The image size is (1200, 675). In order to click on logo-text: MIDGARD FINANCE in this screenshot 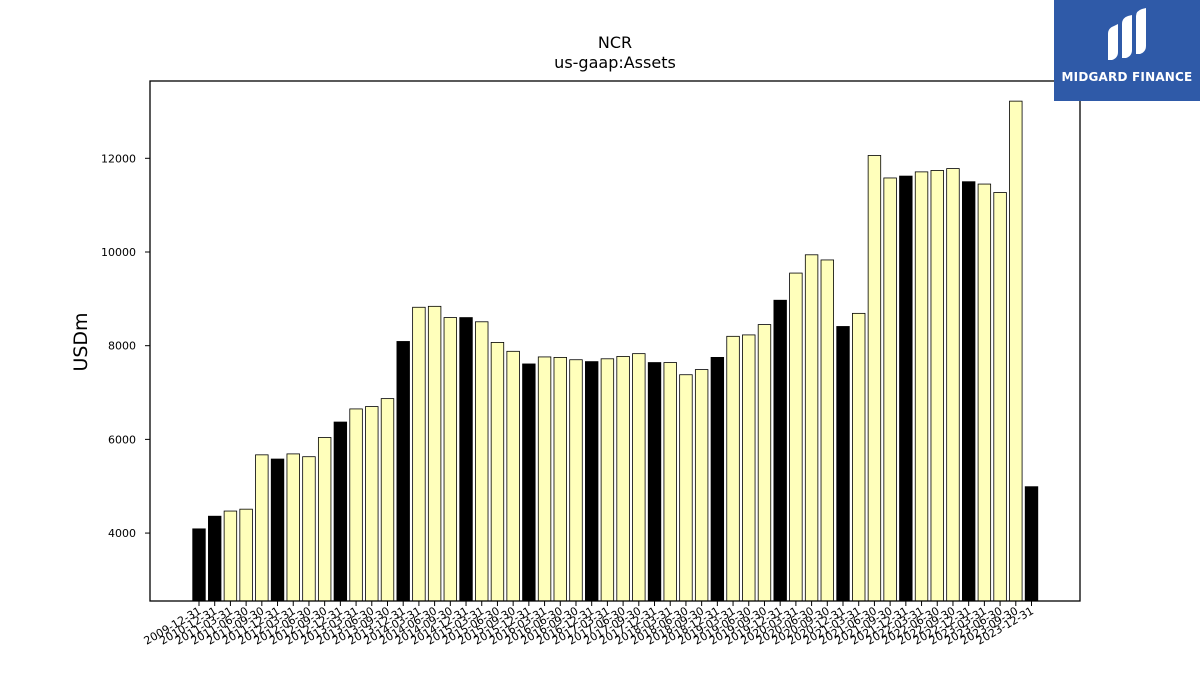, I will do `click(1127, 77)`.